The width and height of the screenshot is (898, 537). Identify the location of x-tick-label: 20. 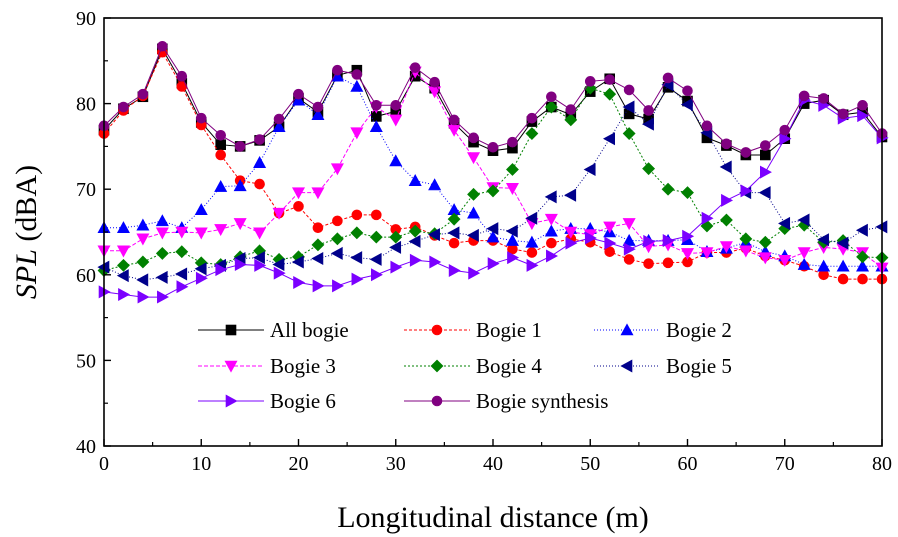
(299, 464).